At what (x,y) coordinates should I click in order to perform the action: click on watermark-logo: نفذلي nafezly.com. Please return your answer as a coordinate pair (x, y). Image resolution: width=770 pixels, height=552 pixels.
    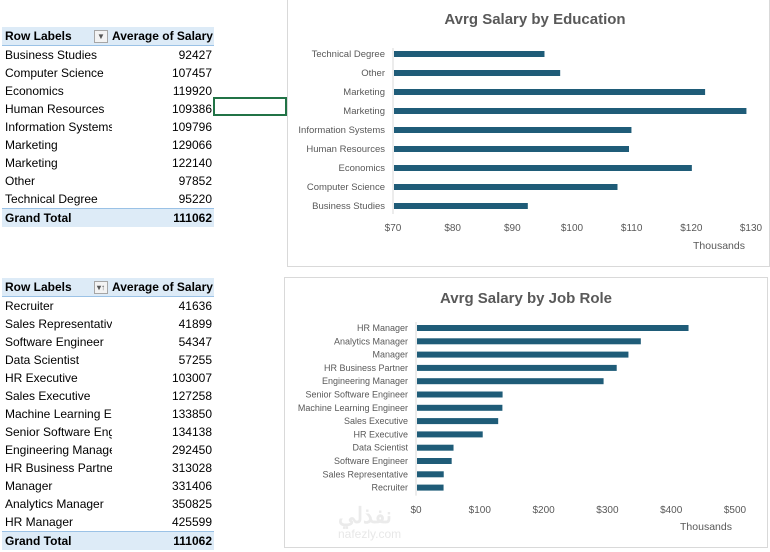
    Looking at the image, I should click on (370, 522).